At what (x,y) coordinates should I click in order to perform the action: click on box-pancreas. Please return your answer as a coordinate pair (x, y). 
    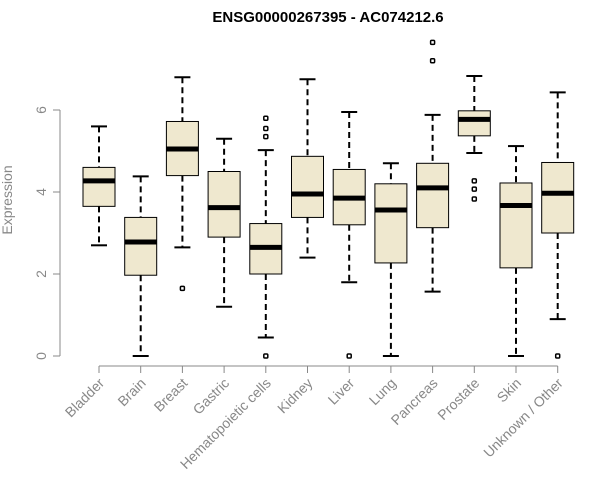
    Looking at the image, I should click on (433, 166).